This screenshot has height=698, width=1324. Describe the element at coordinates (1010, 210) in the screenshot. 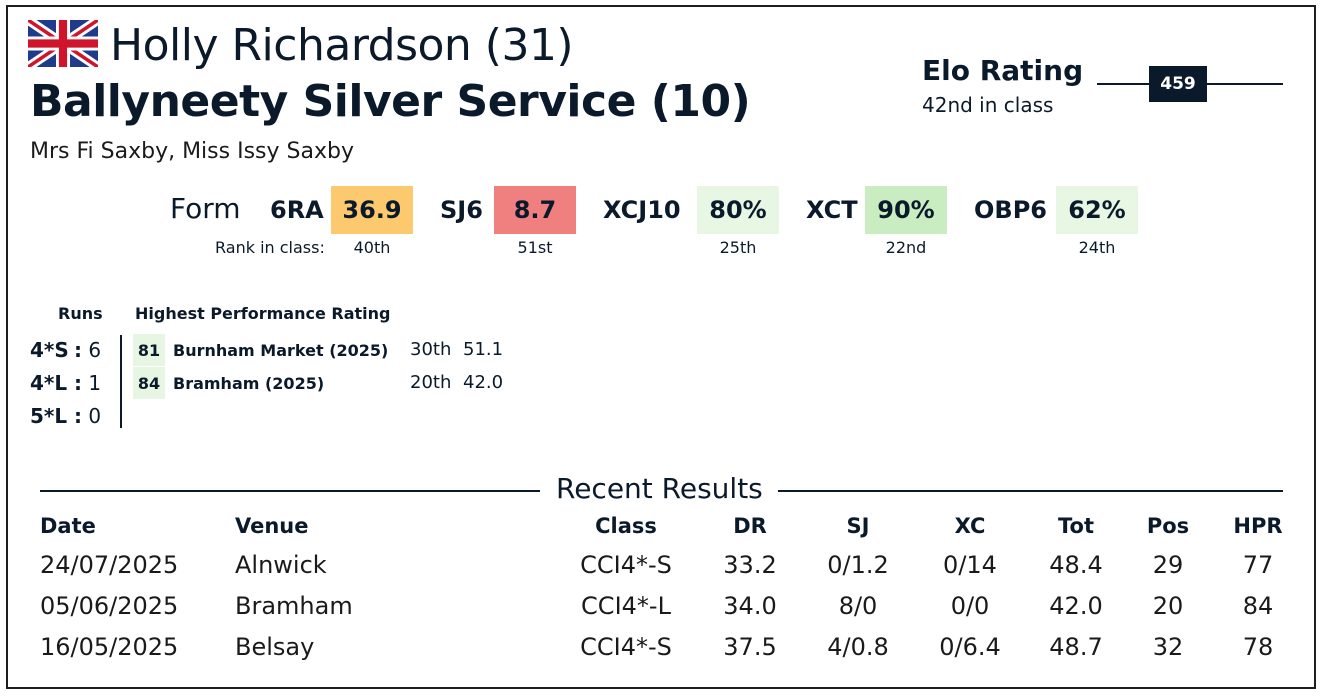

I see `form-key-obp6: OBP6` at that location.